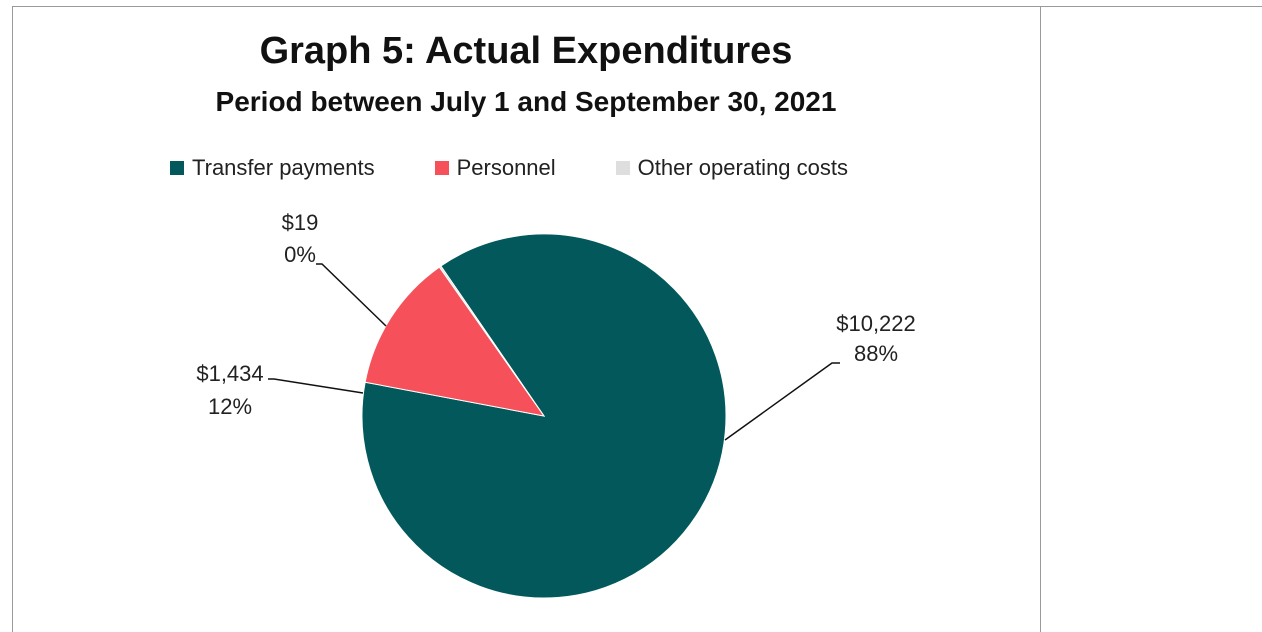  I want to click on legend-swatch-other-operating-costs, so click(622, 168).